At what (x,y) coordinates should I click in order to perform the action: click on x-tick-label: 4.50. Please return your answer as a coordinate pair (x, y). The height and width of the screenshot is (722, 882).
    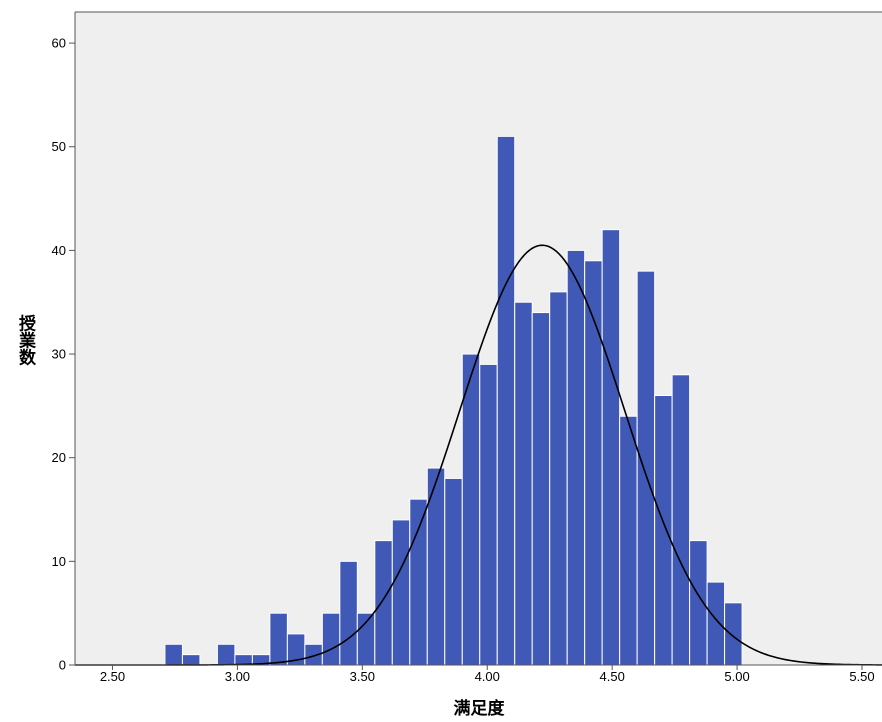
    Looking at the image, I should click on (612, 676).